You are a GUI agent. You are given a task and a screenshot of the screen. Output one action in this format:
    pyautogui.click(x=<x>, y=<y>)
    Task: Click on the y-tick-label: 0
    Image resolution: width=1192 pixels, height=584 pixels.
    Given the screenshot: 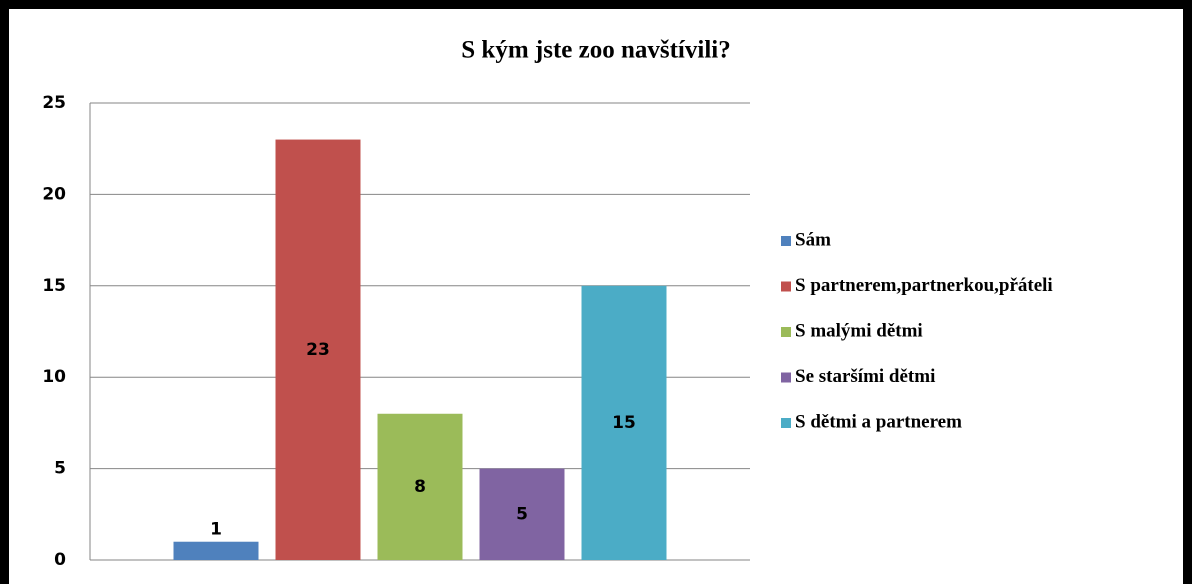 What is the action you would take?
    pyautogui.click(x=60, y=560)
    